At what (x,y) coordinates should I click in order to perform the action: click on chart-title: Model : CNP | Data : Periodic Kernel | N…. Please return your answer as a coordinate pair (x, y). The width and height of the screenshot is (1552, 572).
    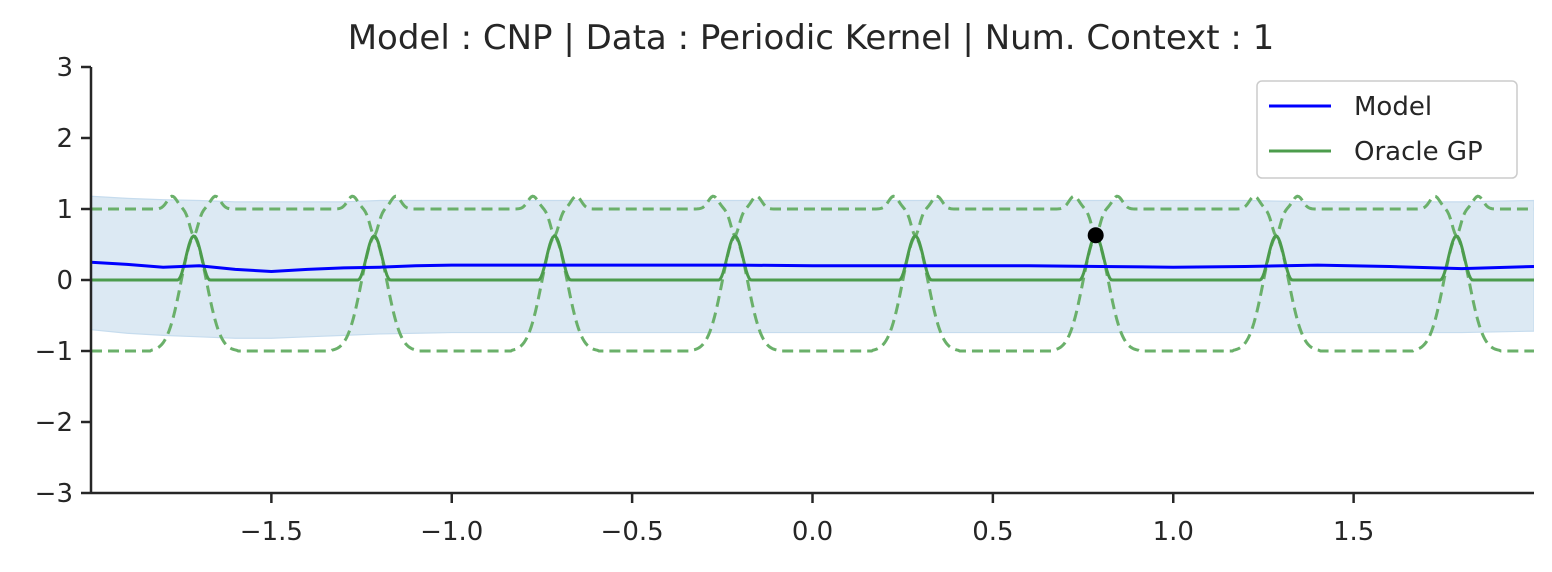
    Looking at the image, I should click on (811, 38).